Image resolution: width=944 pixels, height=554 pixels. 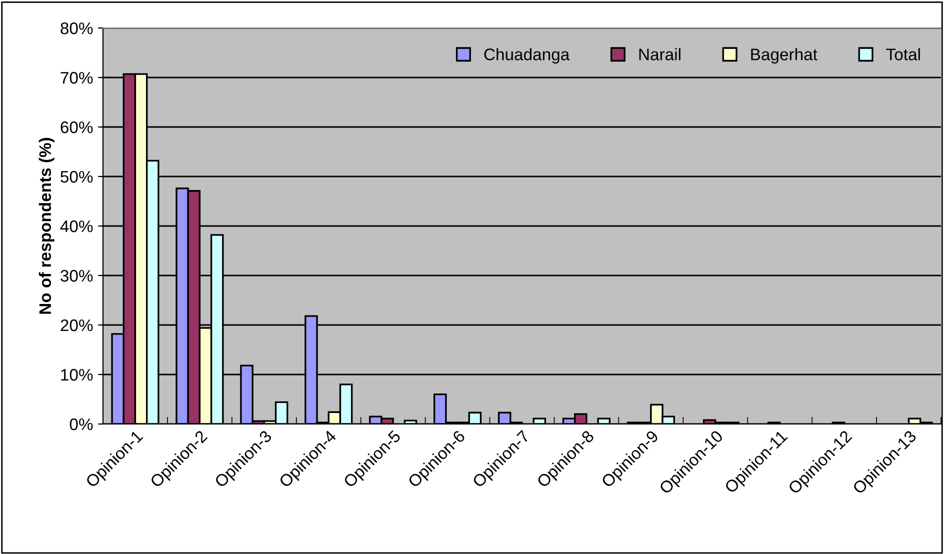 I want to click on legend-label: Narail, so click(x=659, y=54).